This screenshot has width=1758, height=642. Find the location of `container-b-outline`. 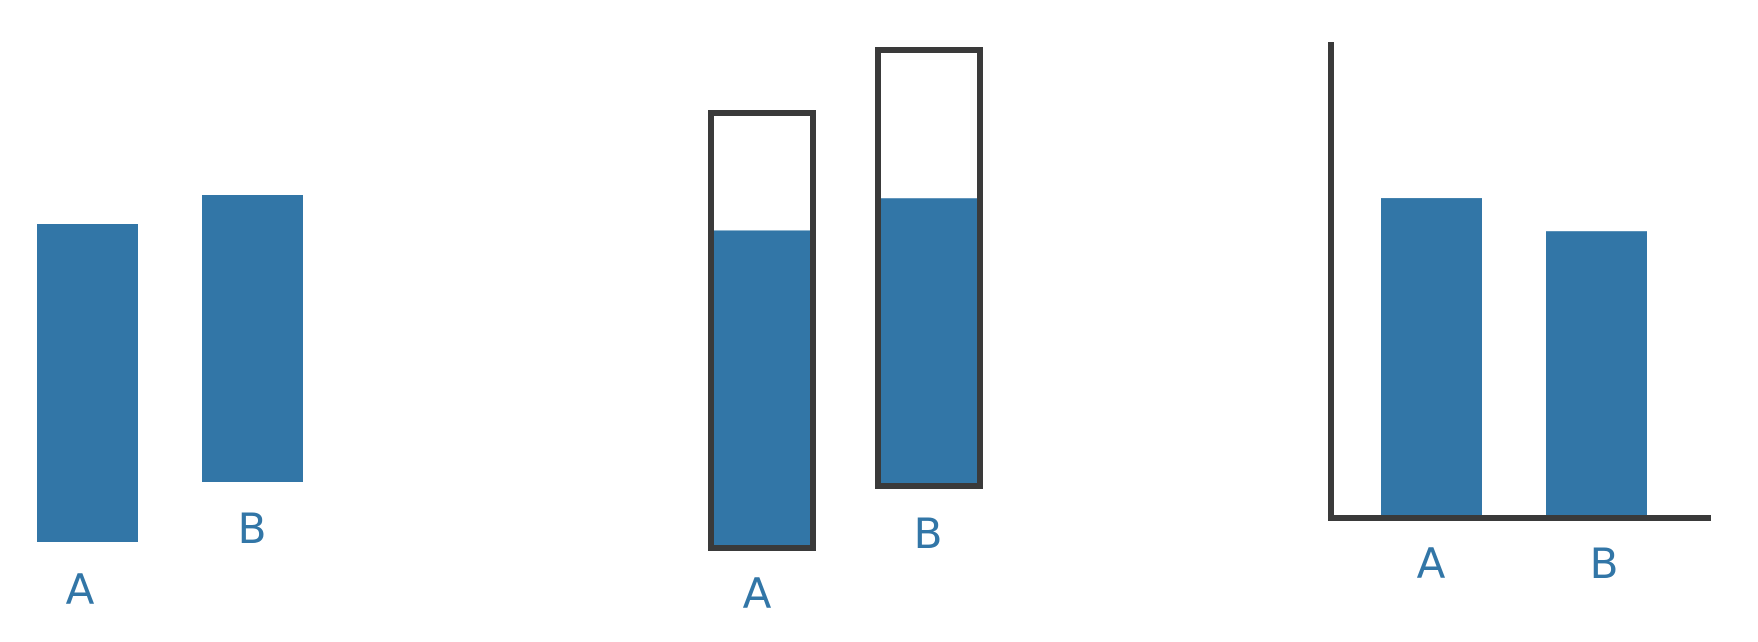

container-b-outline is located at coordinates (929, 268).